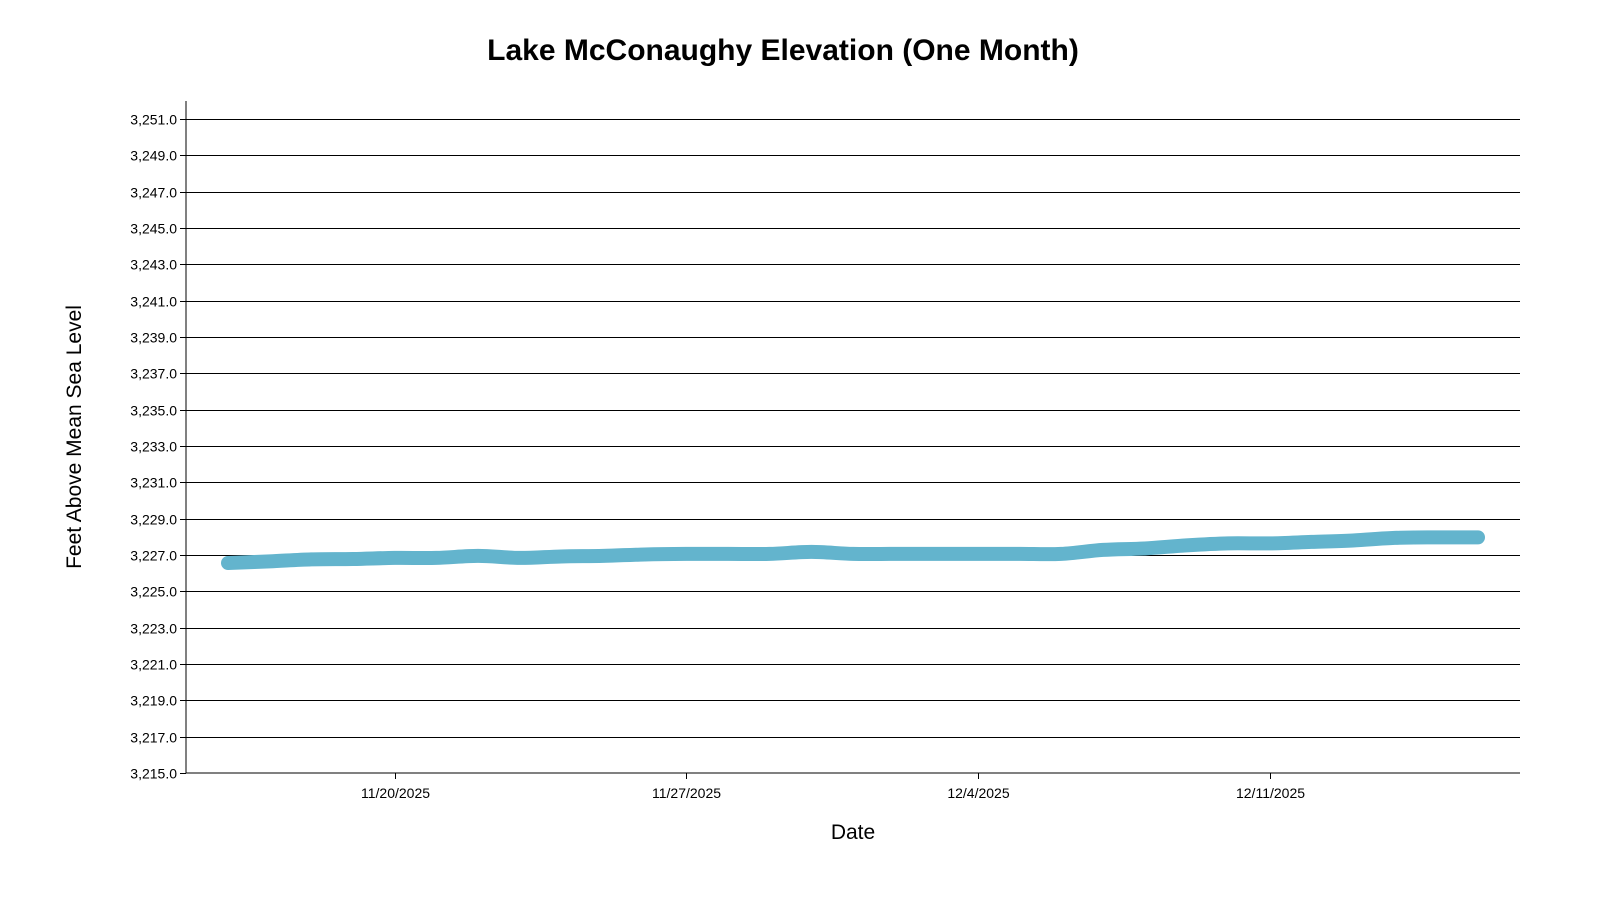  What do you see at coordinates (153, 229) in the screenshot?
I see `y-tick-label: 3,245.0` at bounding box center [153, 229].